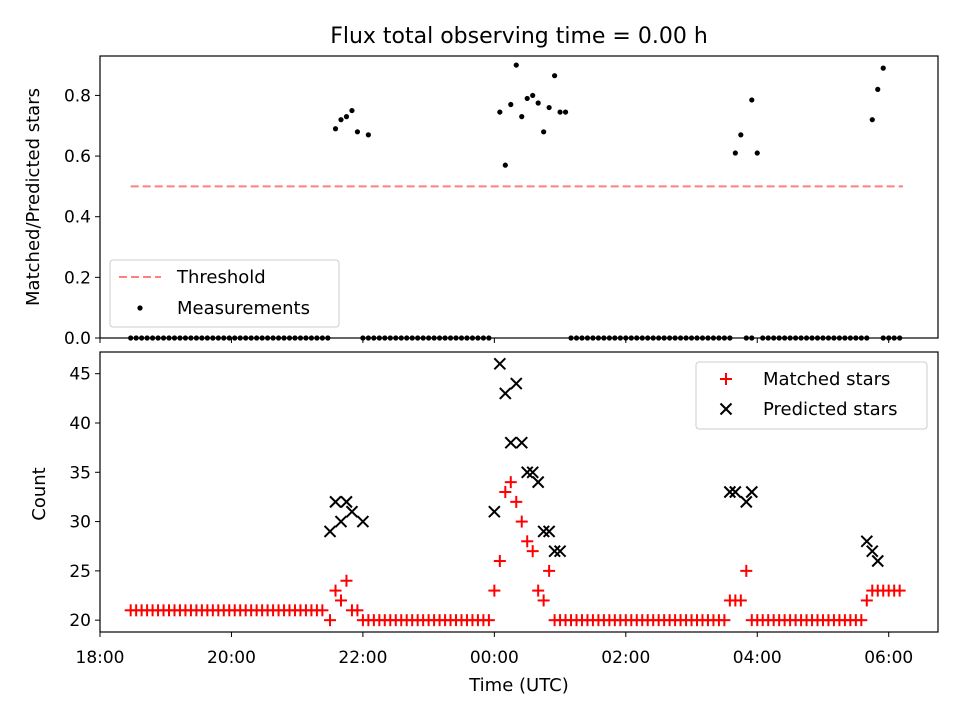  What do you see at coordinates (625, 658) in the screenshot?
I see `bottom-x-tick-label: 02:00` at bounding box center [625, 658].